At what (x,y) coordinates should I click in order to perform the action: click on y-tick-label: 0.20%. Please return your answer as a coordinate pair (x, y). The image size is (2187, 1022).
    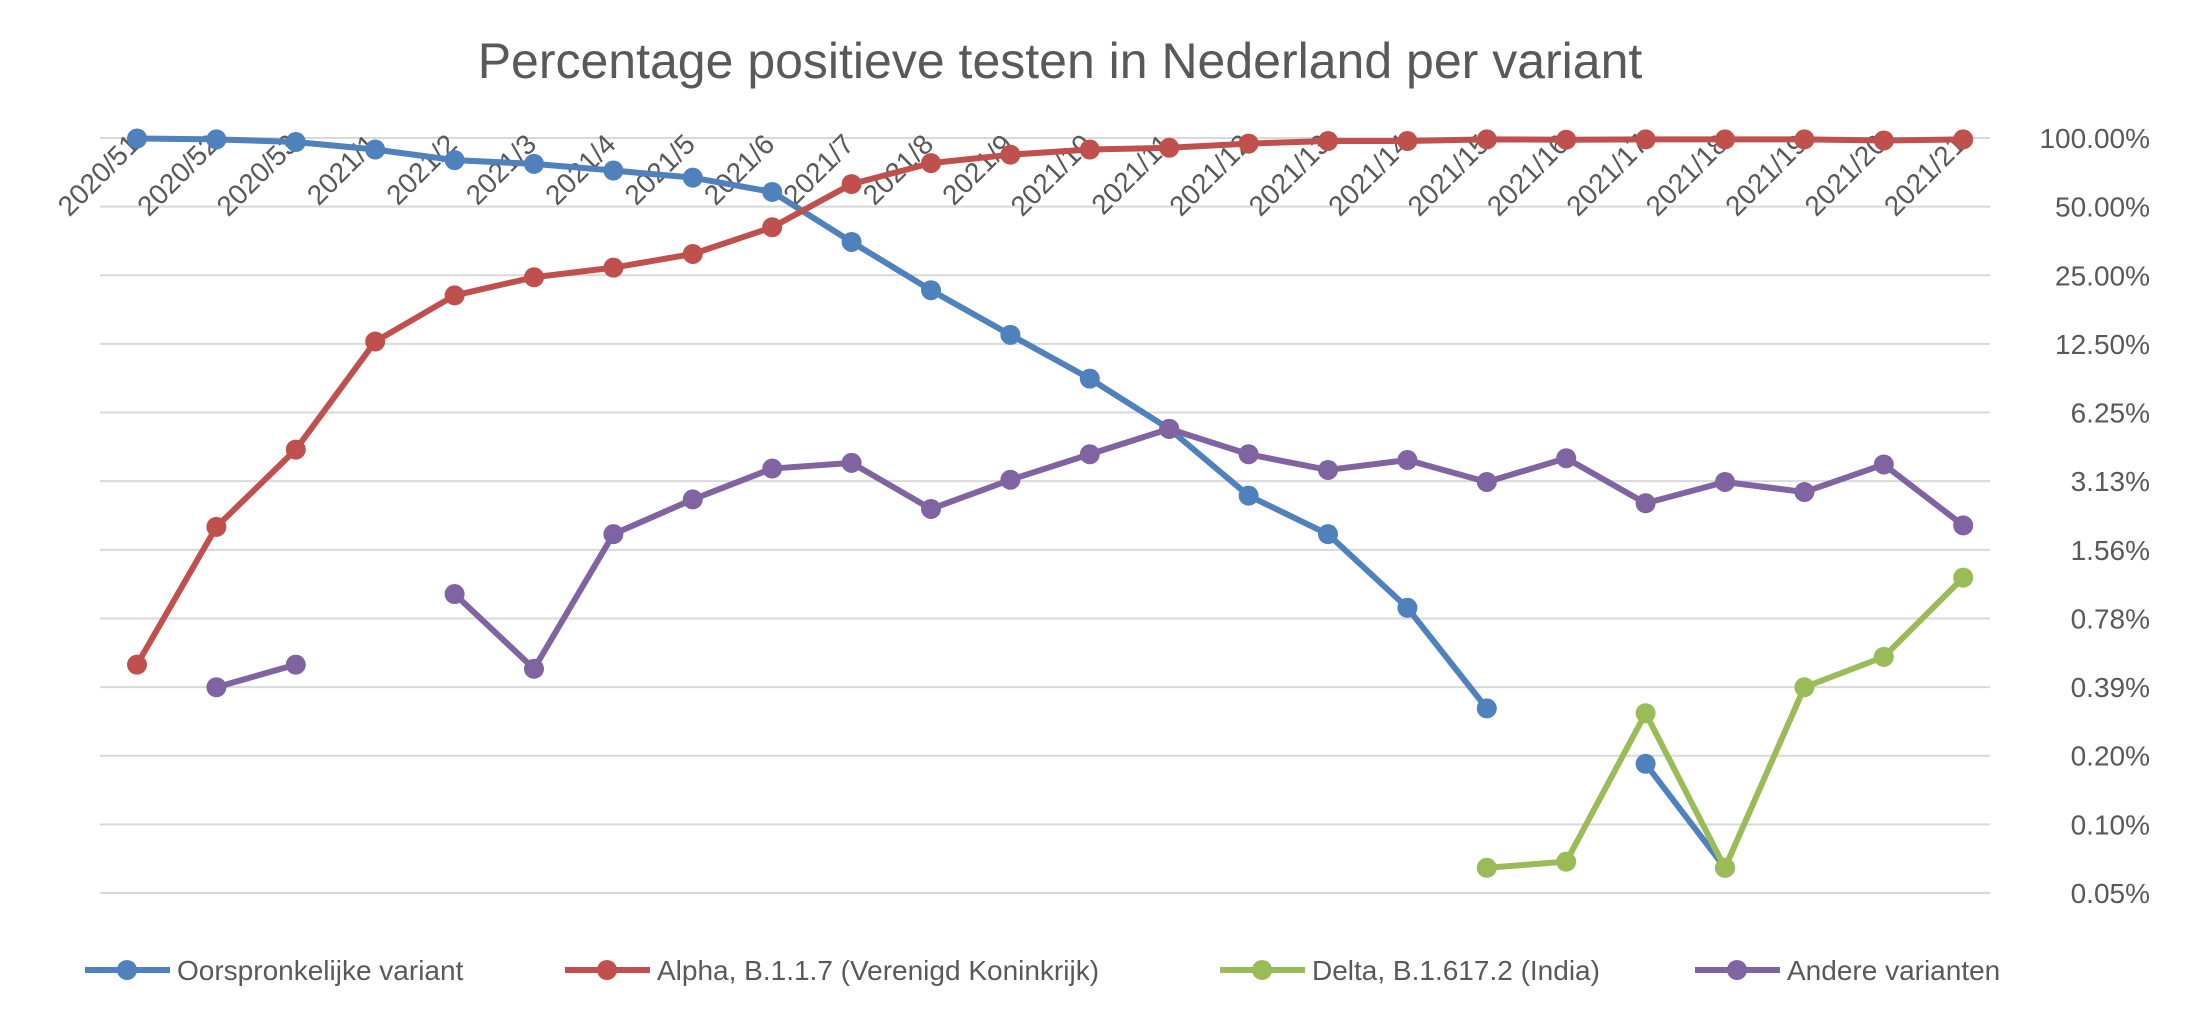
    Looking at the image, I should click on (2110, 756).